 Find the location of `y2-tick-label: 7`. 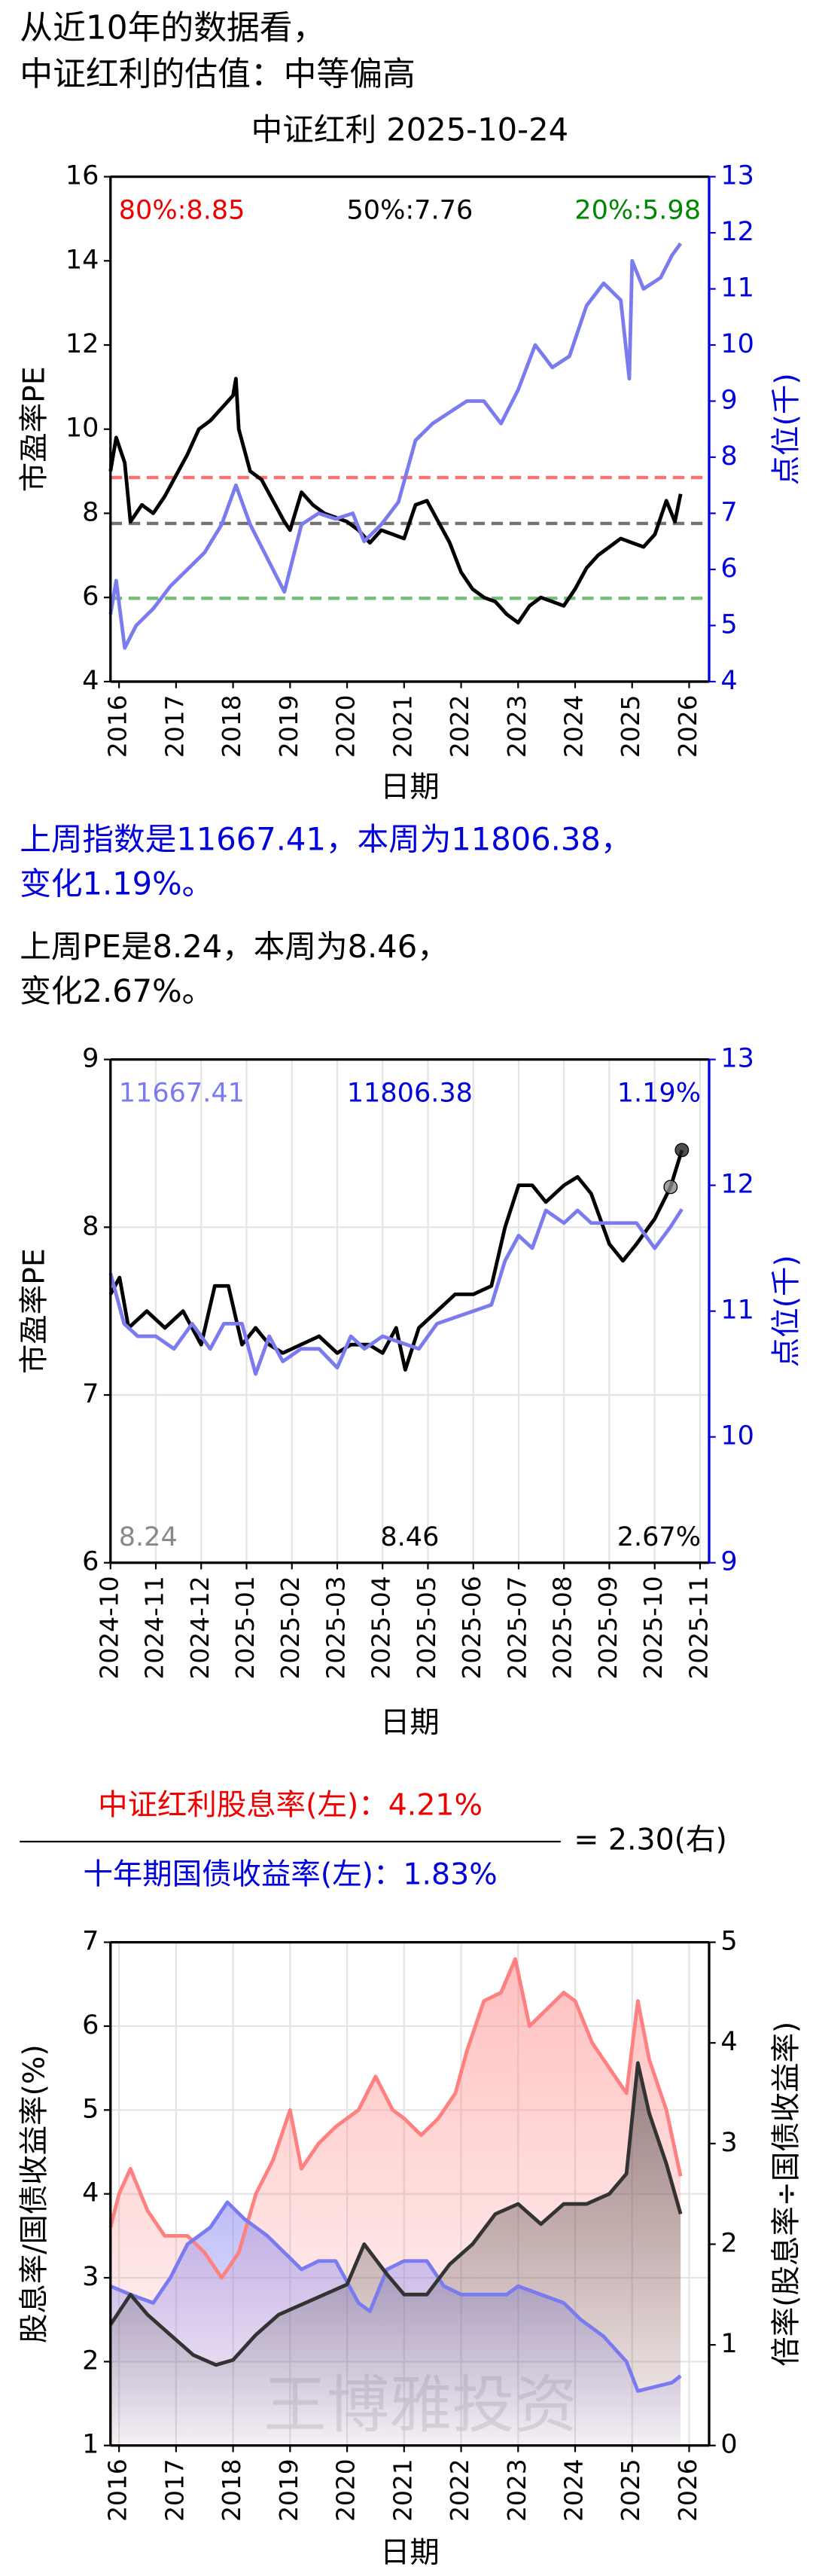

y2-tick-label: 7 is located at coordinates (728, 512).